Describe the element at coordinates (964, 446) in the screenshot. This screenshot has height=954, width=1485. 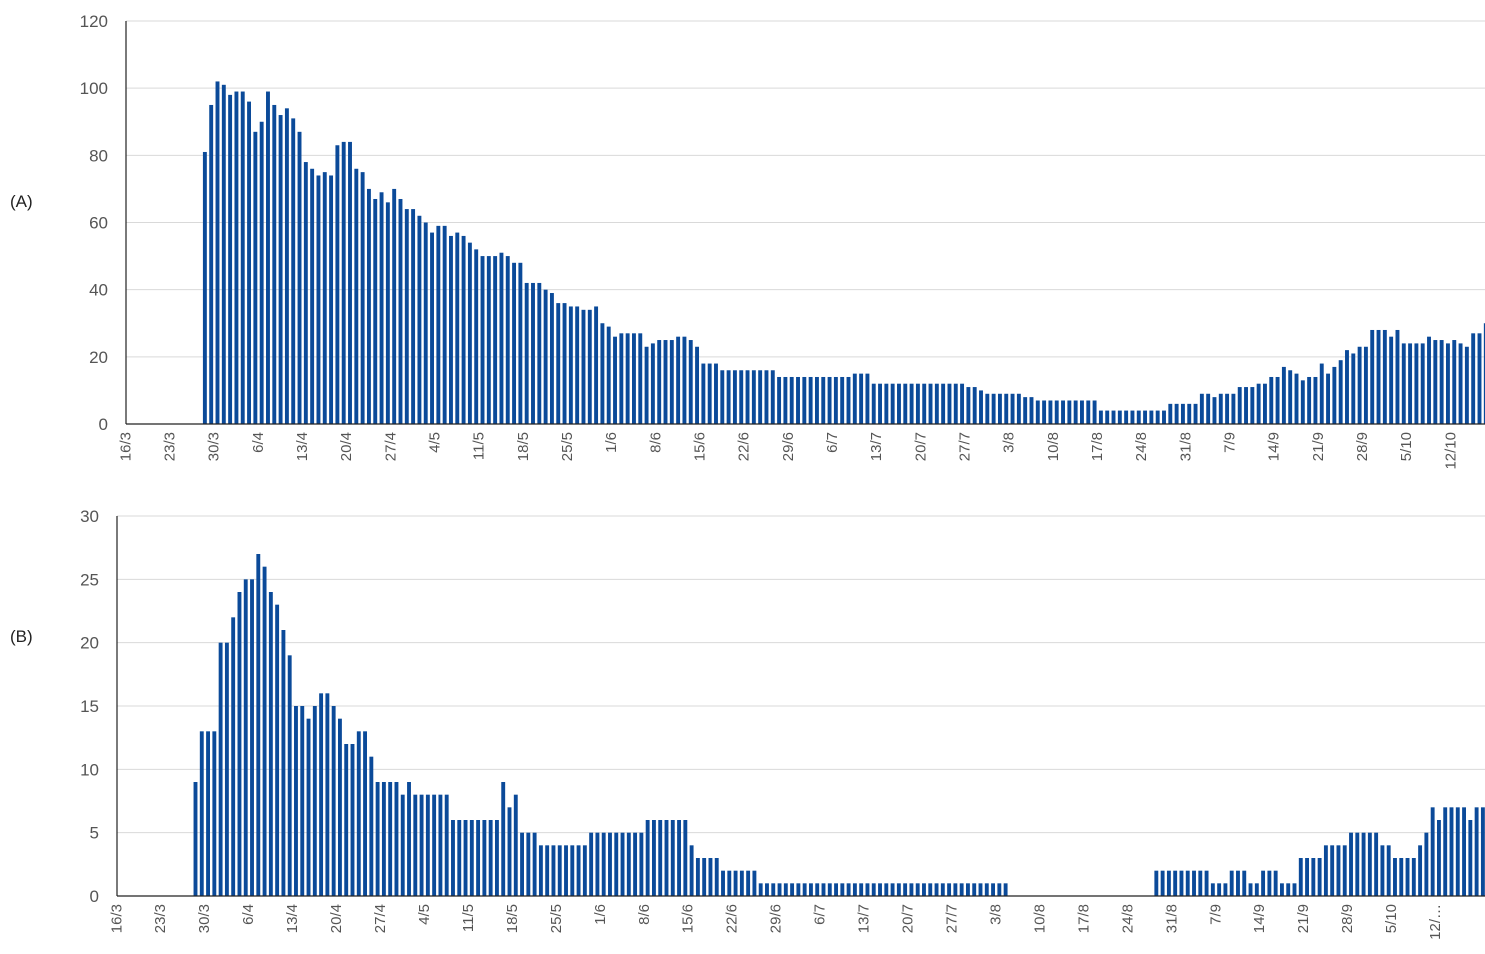
I see `x-tick-label: 27/7` at that location.